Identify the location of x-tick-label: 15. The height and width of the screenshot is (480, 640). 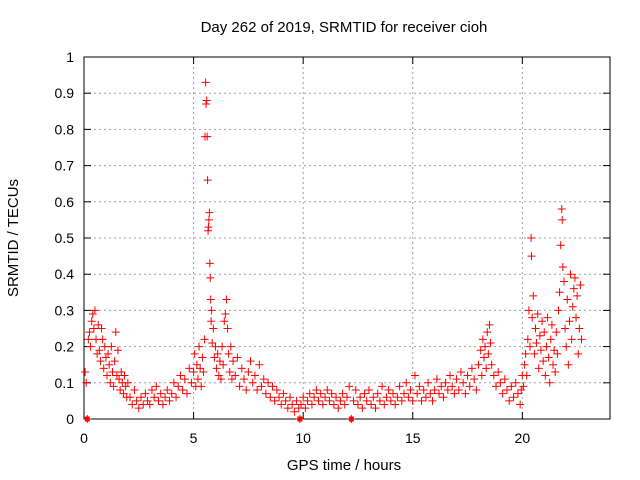
(413, 438).